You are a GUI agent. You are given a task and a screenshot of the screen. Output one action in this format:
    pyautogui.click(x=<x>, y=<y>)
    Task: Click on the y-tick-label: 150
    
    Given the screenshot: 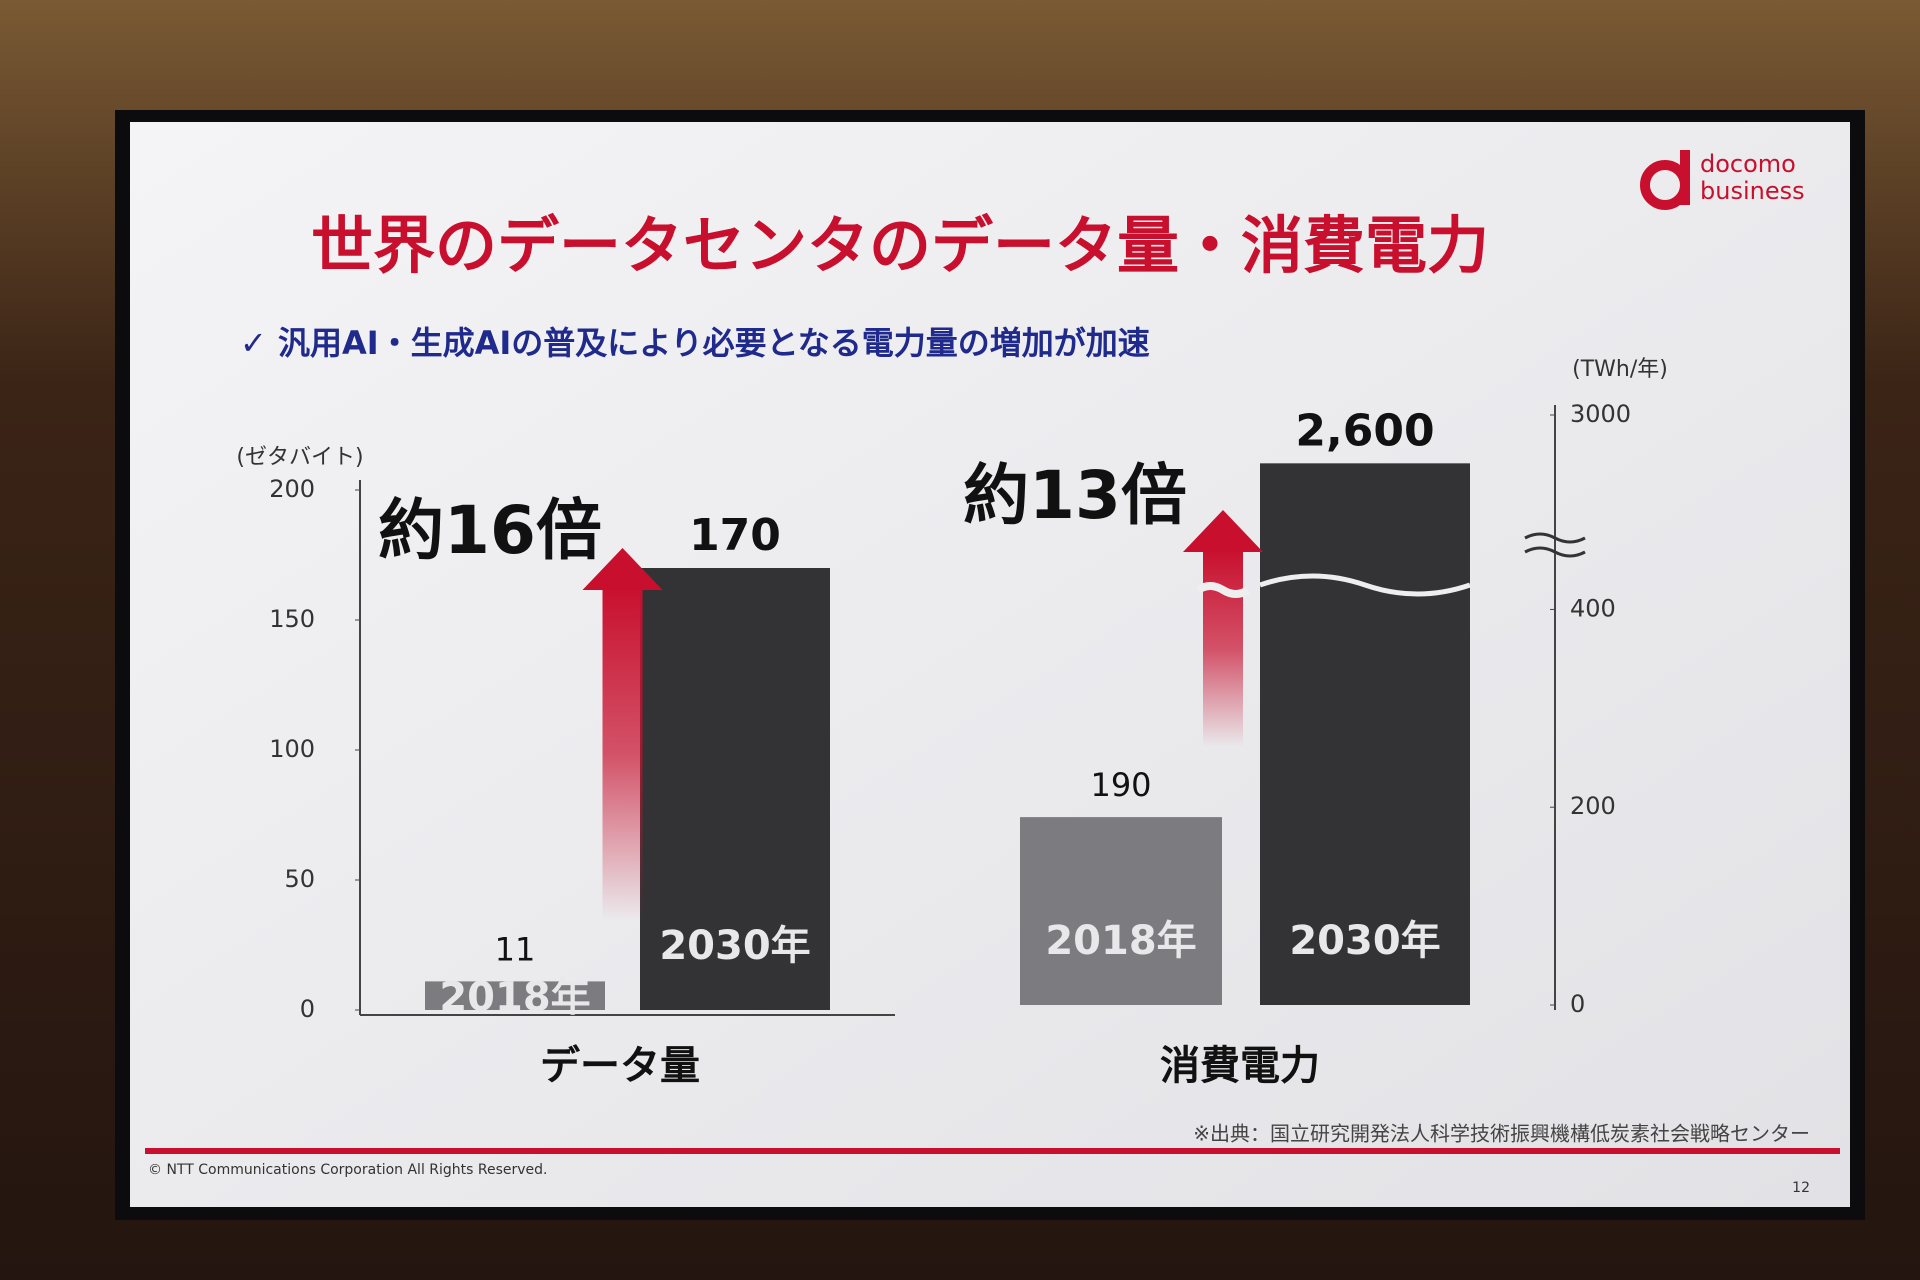 What is the action you would take?
    pyautogui.click(x=292, y=619)
    